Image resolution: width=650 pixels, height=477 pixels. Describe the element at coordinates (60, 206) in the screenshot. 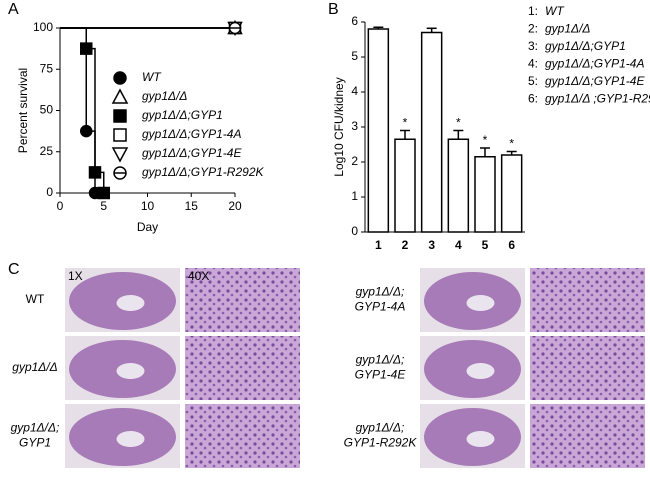

I see `x-tick-label: 0` at that location.